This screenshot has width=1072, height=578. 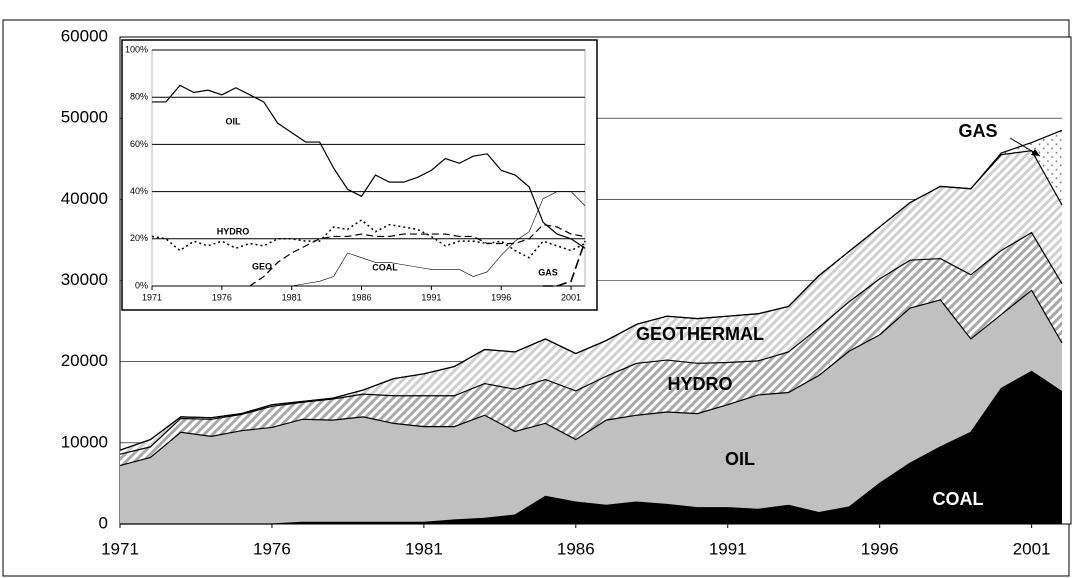 What do you see at coordinates (139, 238) in the screenshot?
I see `y-tick-label: 20%` at bounding box center [139, 238].